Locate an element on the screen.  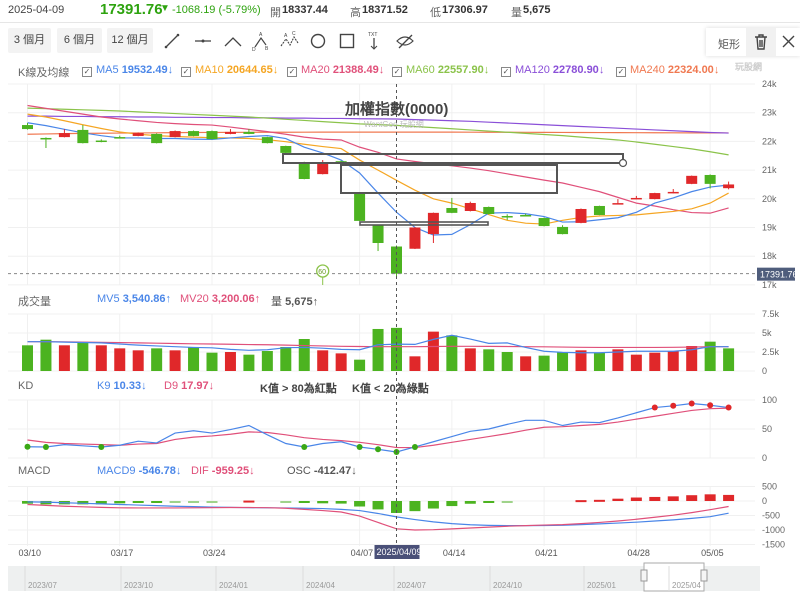
range-6-months-button: 6 個月 is located at coordinates (79, 40).